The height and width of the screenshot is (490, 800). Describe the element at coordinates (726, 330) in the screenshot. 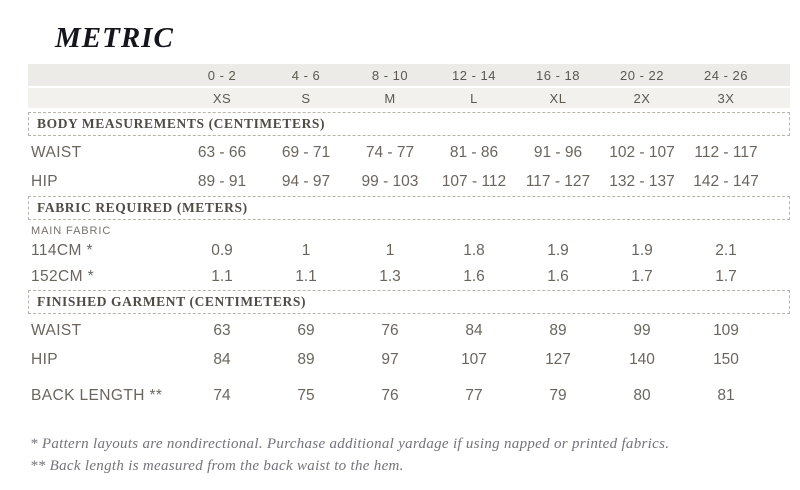

I see `measurement-cell: 109` at that location.